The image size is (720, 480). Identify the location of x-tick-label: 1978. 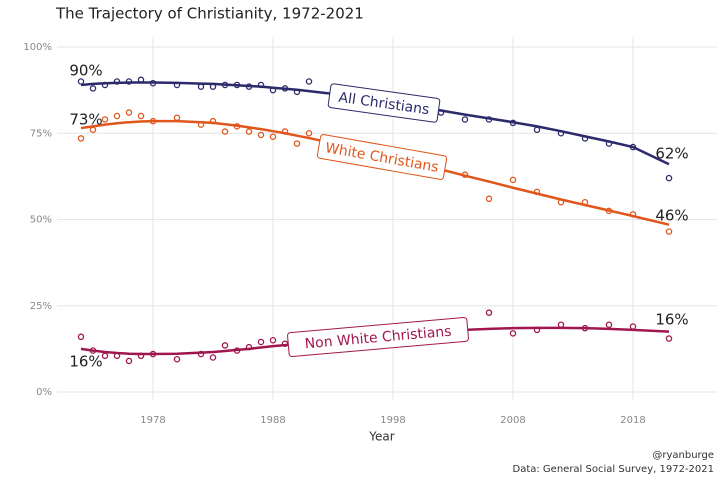
(152, 420).